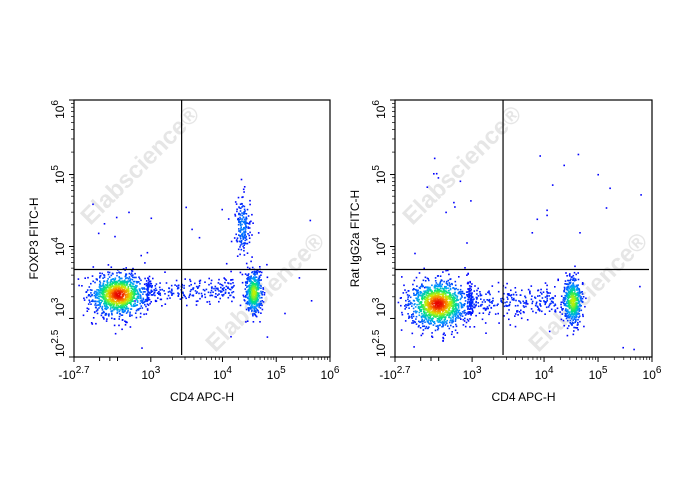  Describe the element at coordinates (381, 112) in the screenshot. I see `tick-base: 10` at that location.